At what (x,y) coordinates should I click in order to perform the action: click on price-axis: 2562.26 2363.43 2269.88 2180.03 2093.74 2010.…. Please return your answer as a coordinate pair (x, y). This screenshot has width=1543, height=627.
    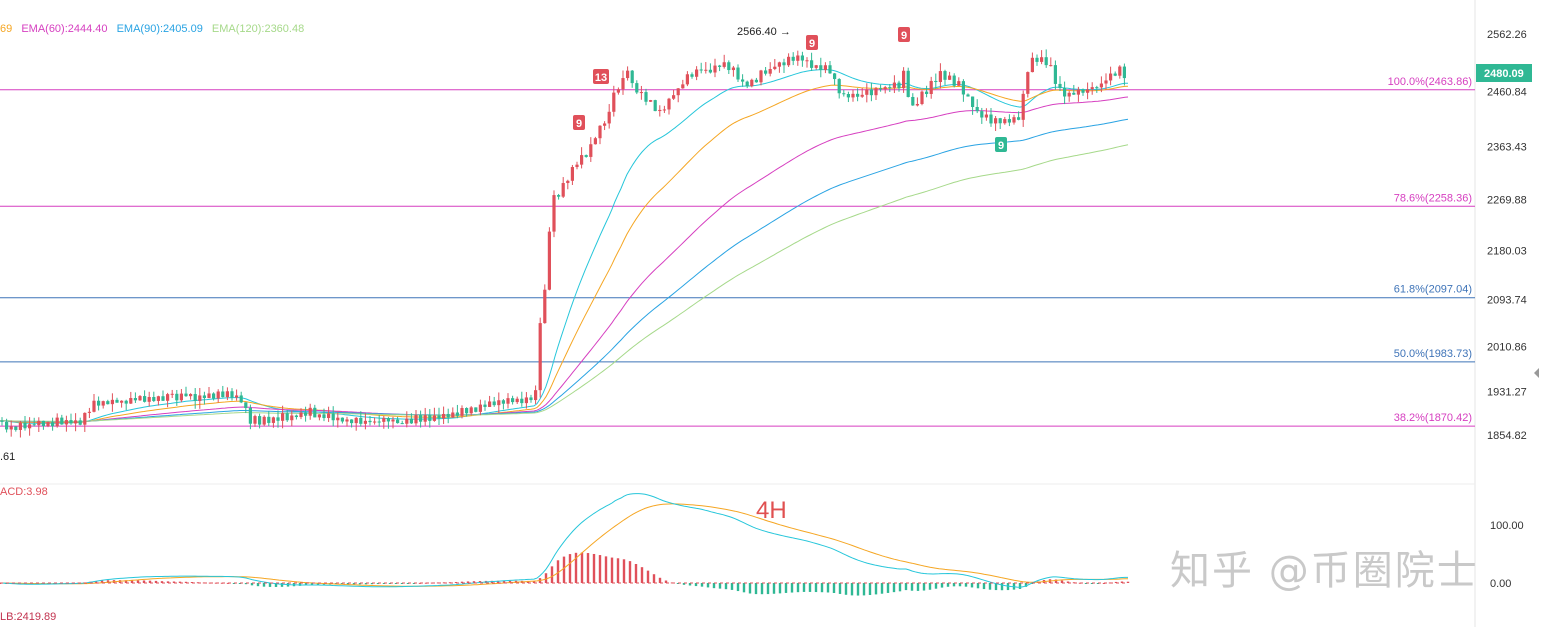
    Looking at the image, I should click on (1507, 235).